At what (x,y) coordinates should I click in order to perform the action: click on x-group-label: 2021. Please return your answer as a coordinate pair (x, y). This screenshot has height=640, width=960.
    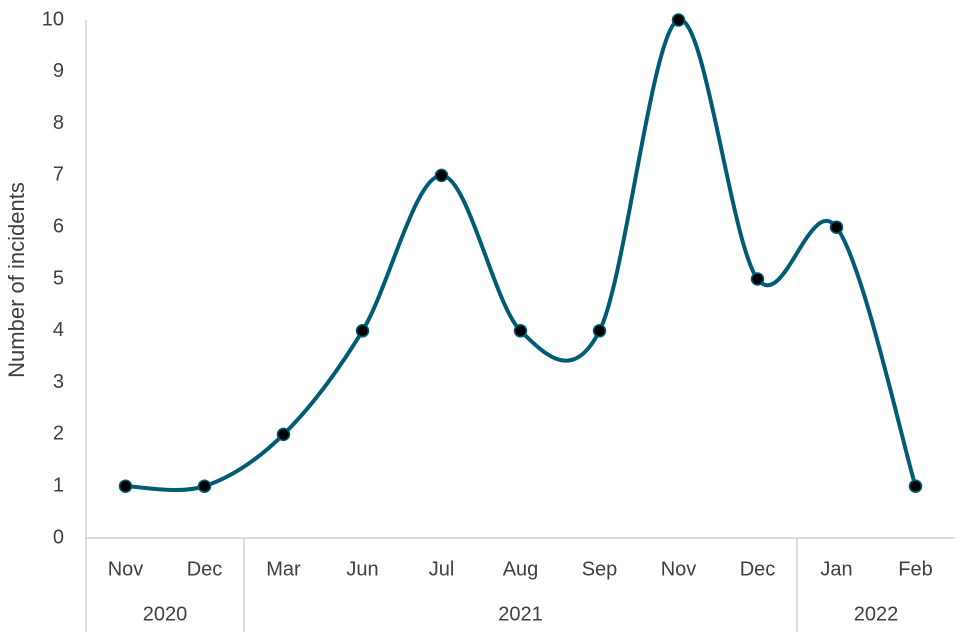
    Looking at the image, I should click on (520, 614).